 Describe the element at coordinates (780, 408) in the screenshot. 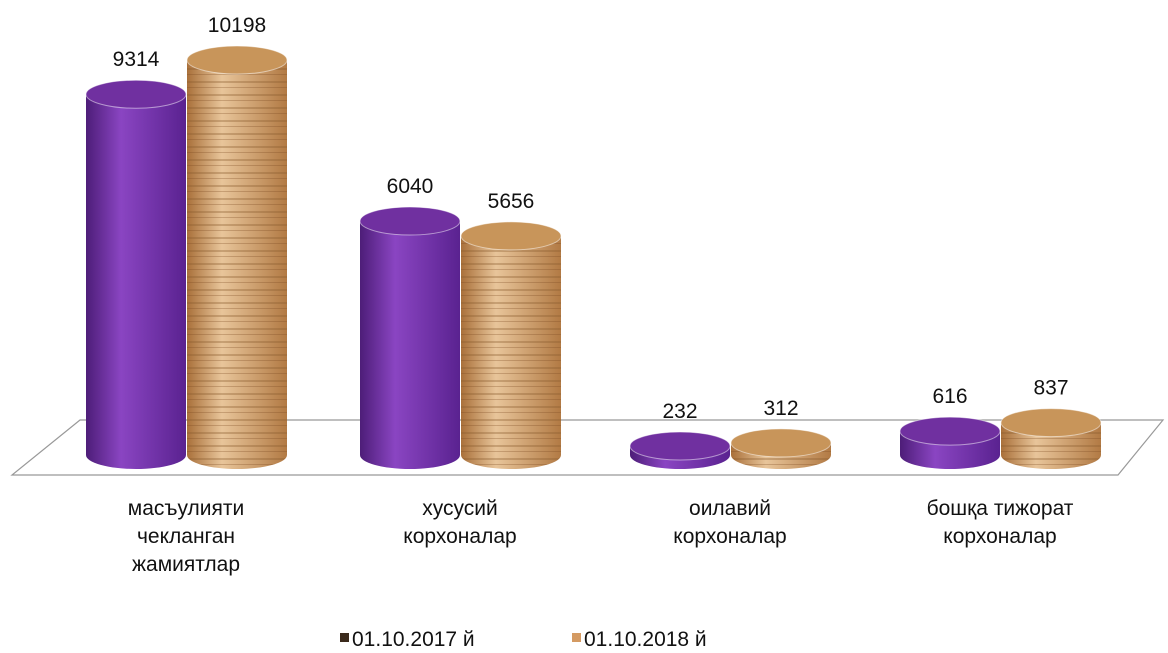

I see `value-label: 312` at that location.